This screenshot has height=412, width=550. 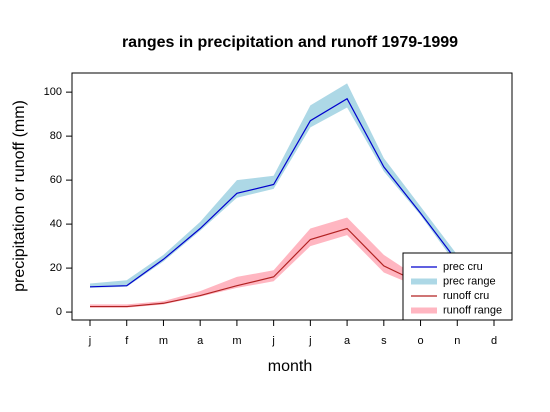 I want to click on y-tick-label: 80, so click(x=56, y=136).